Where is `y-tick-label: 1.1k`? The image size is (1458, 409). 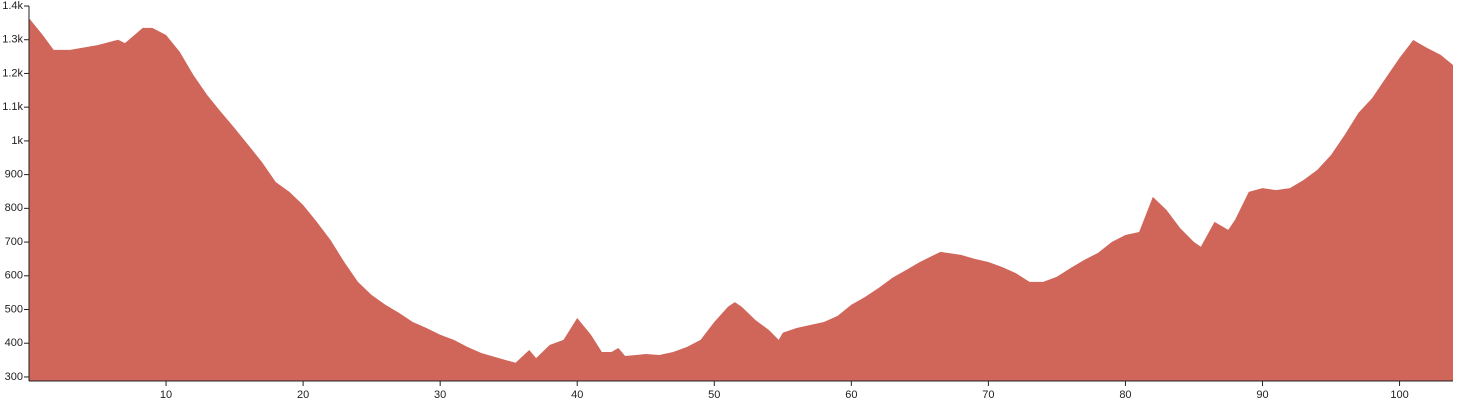 y-tick-label: 1.1k is located at coordinates (12, 107).